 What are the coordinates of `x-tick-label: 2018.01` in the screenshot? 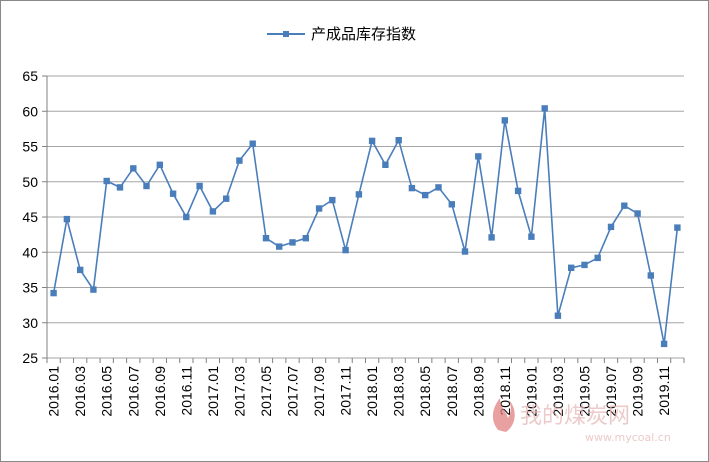 It's located at (372, 391).